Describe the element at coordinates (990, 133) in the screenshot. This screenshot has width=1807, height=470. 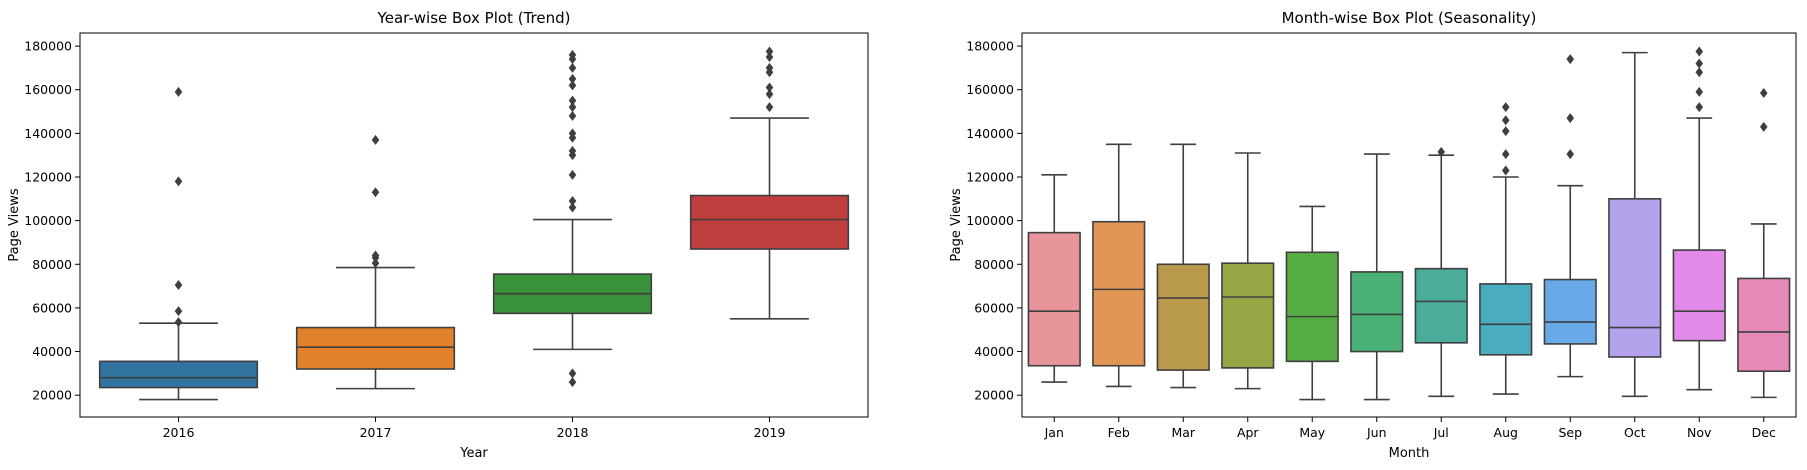
I see `y-tick-label: 140000` at that location.